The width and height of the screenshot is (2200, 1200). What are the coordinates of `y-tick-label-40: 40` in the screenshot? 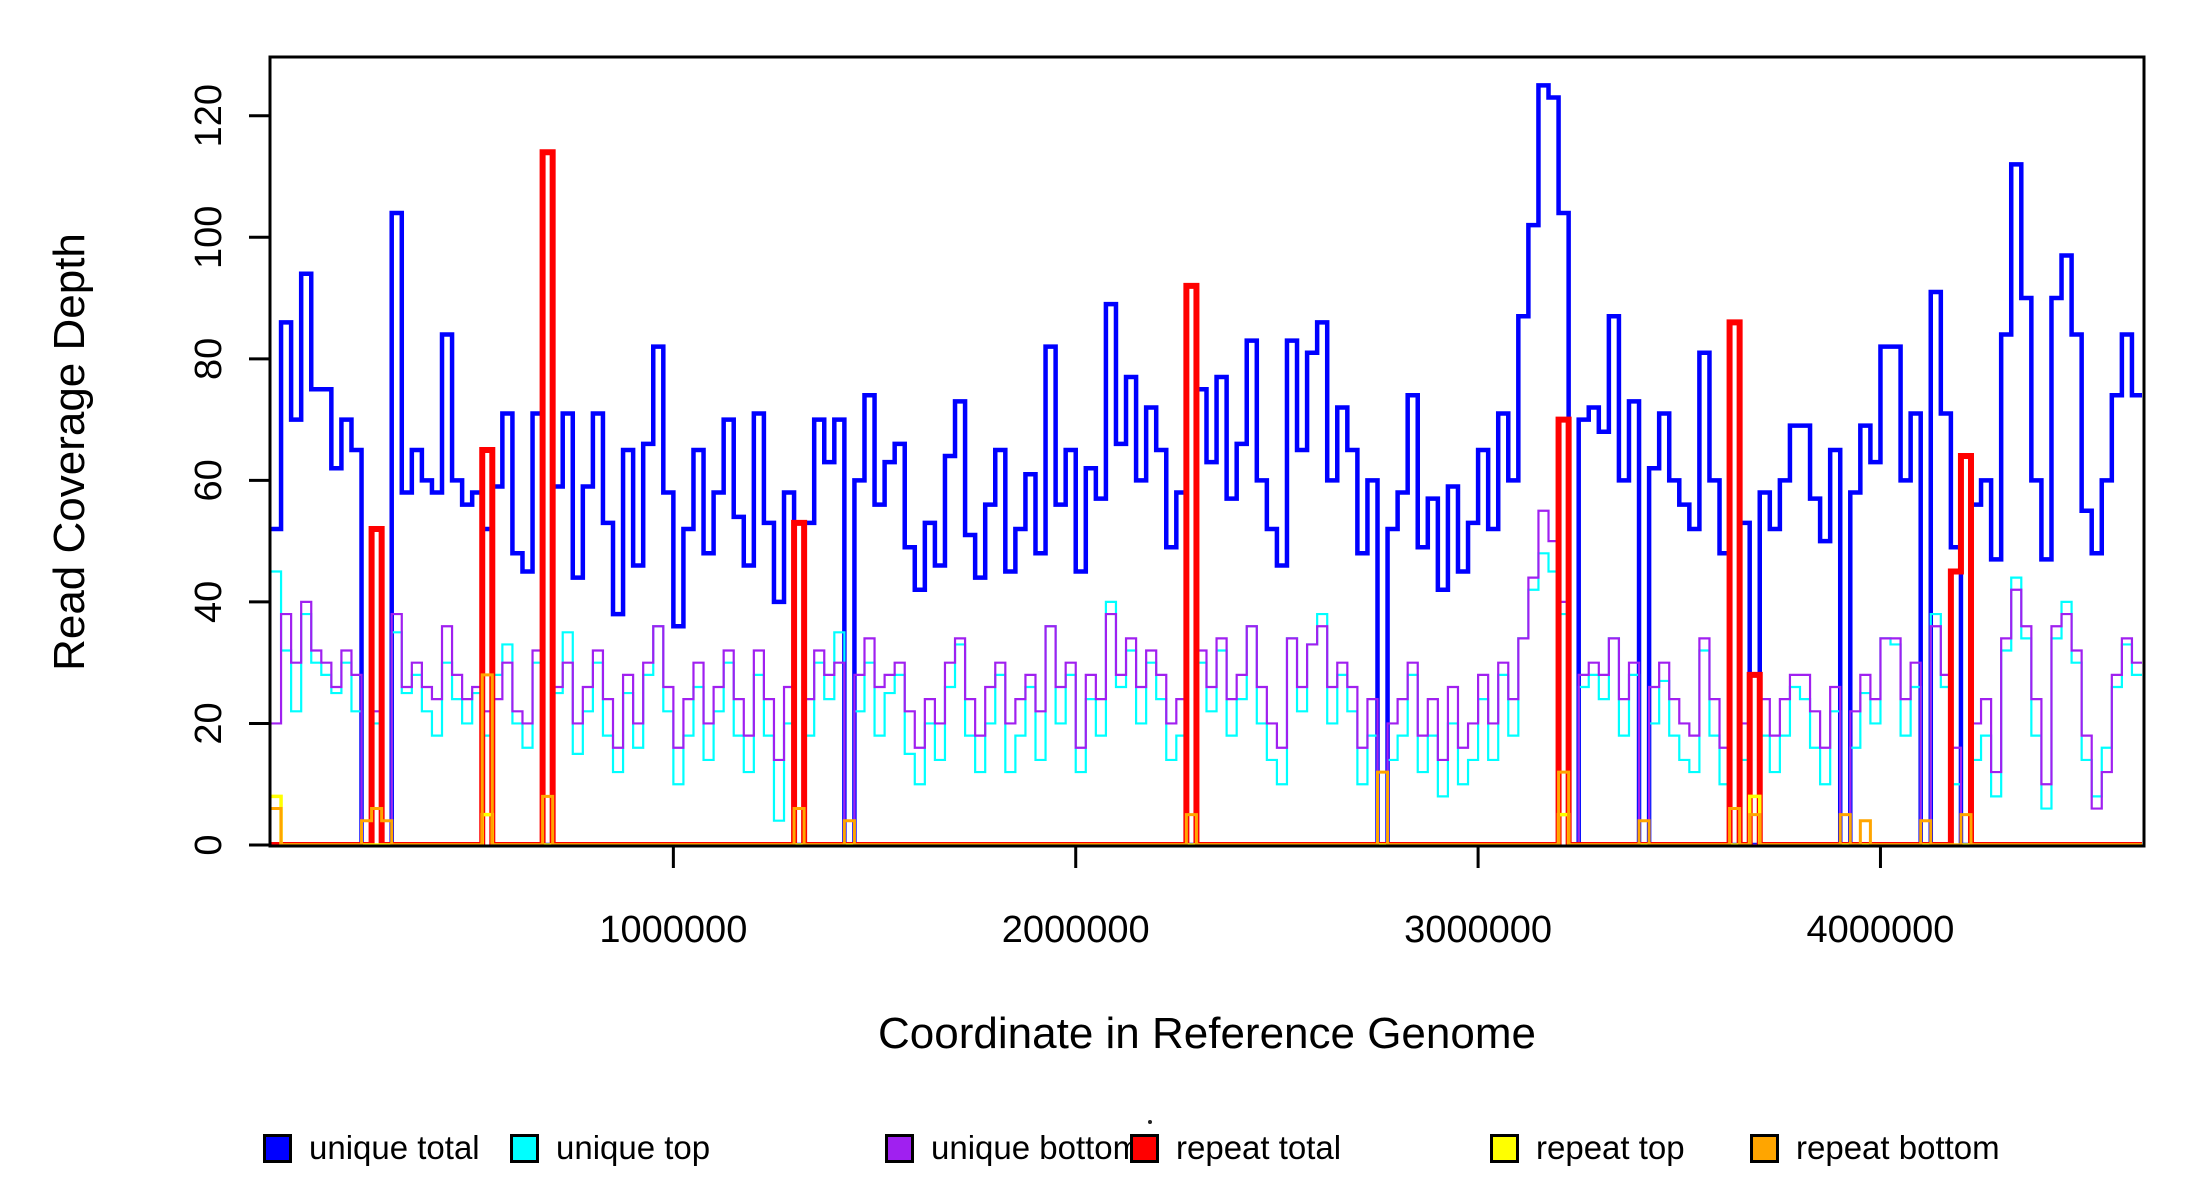 It's located at (209, 602).